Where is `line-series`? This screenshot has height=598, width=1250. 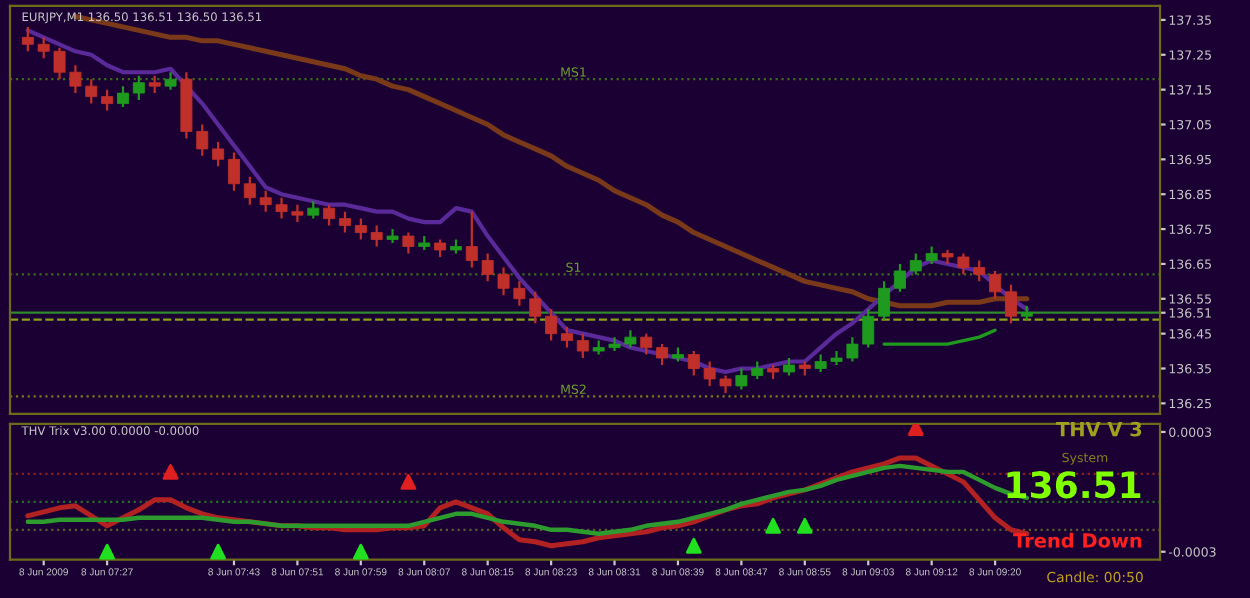 line-series is located at coordinates (939, 337).